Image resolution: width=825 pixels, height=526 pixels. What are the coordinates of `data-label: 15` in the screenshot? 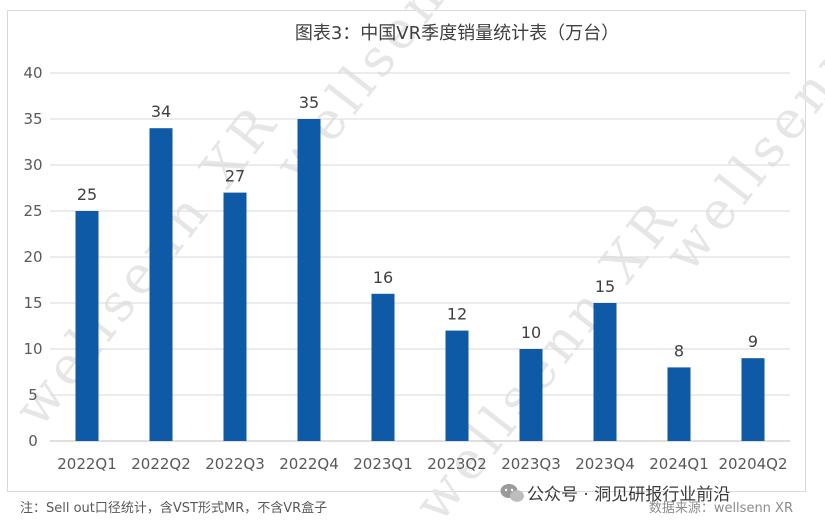 It's located at (605, 286).